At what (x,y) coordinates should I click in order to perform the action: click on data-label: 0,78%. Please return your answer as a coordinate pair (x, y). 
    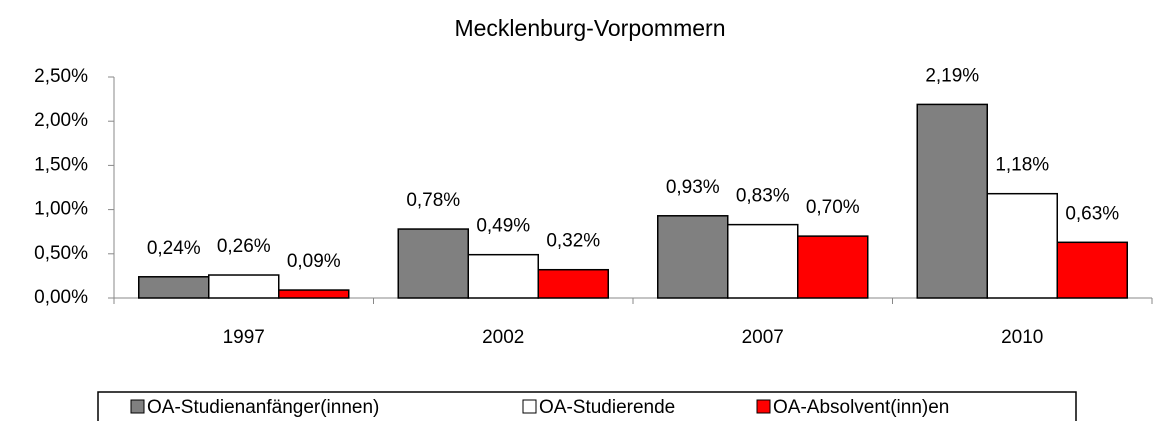
    Looking at the image, I should click on (433, 200).